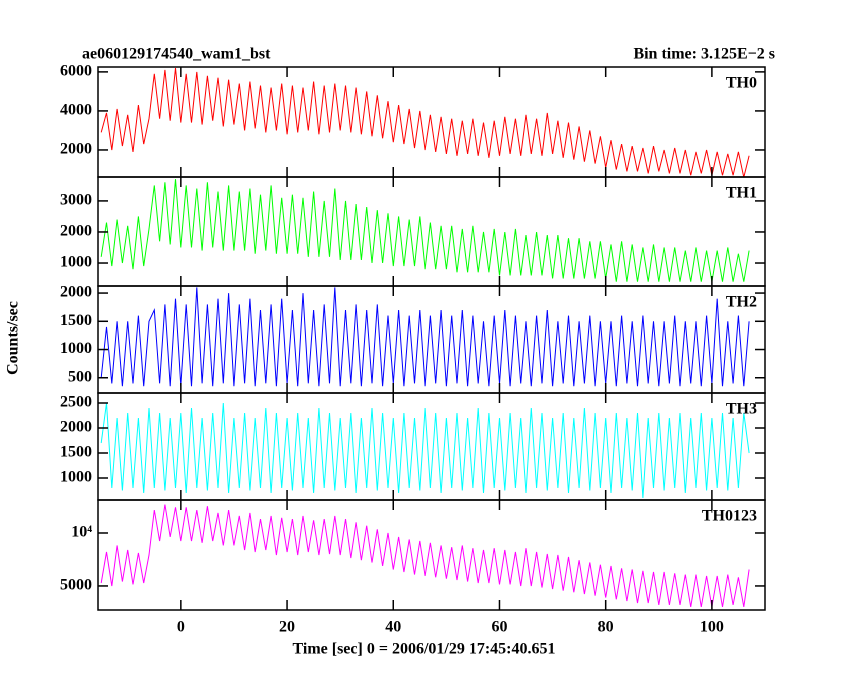 This screenshot has height=680, width=850. I want to click on y-tick-label: 500, so click(80, 376).